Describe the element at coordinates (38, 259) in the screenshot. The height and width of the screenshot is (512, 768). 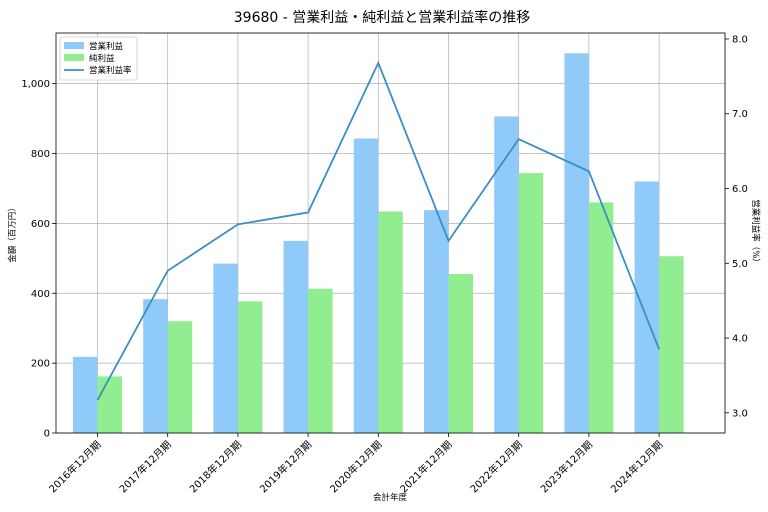
I see `y-axis-left: 0 200 400 600 800 1,000` at that location.